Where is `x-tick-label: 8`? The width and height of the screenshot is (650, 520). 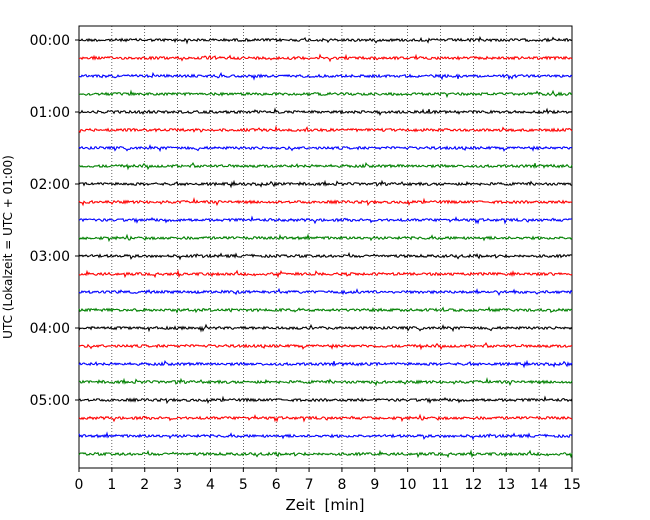 x-tick-label: 8 is located at coordinates (341, 485).